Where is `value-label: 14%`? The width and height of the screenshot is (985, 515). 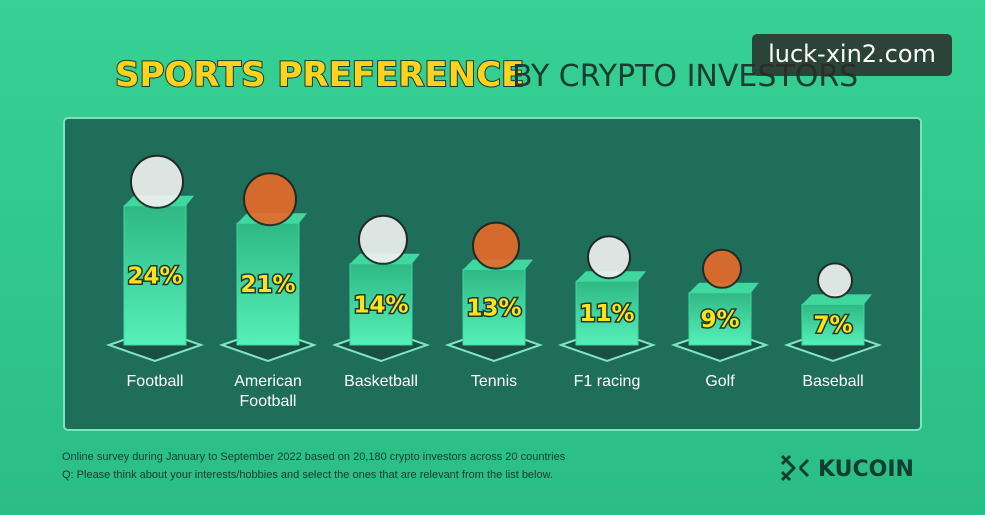
value-label: 14% is located at coordinates (380, 305).